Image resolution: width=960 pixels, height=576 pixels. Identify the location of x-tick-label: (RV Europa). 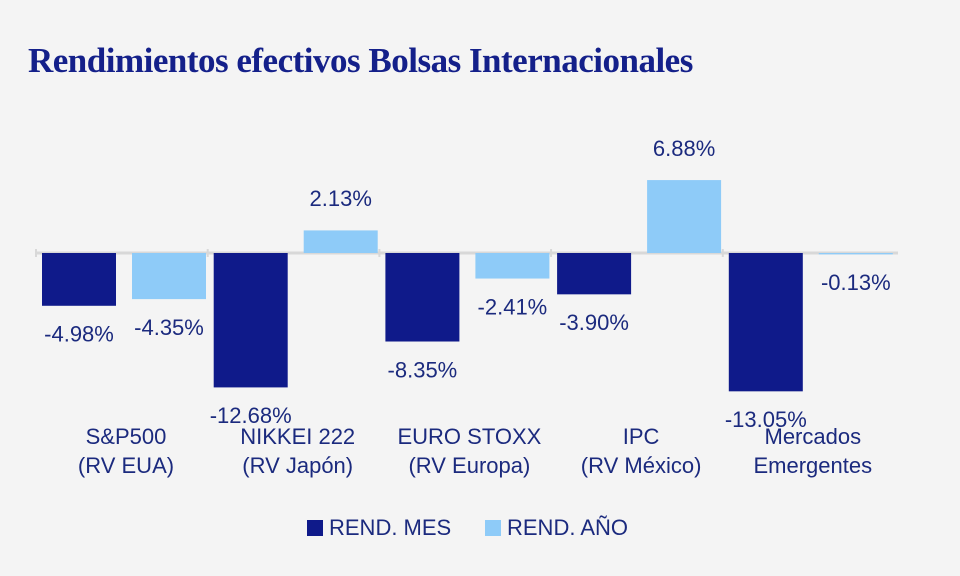
(469, 465).